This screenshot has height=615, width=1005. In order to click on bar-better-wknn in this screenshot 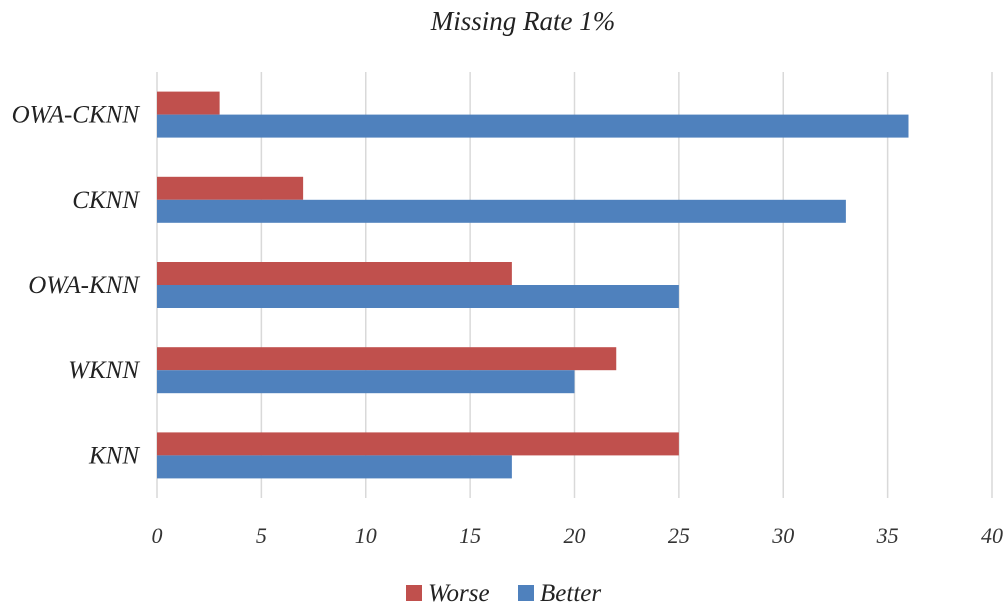, I will do `click(366, 382)`.